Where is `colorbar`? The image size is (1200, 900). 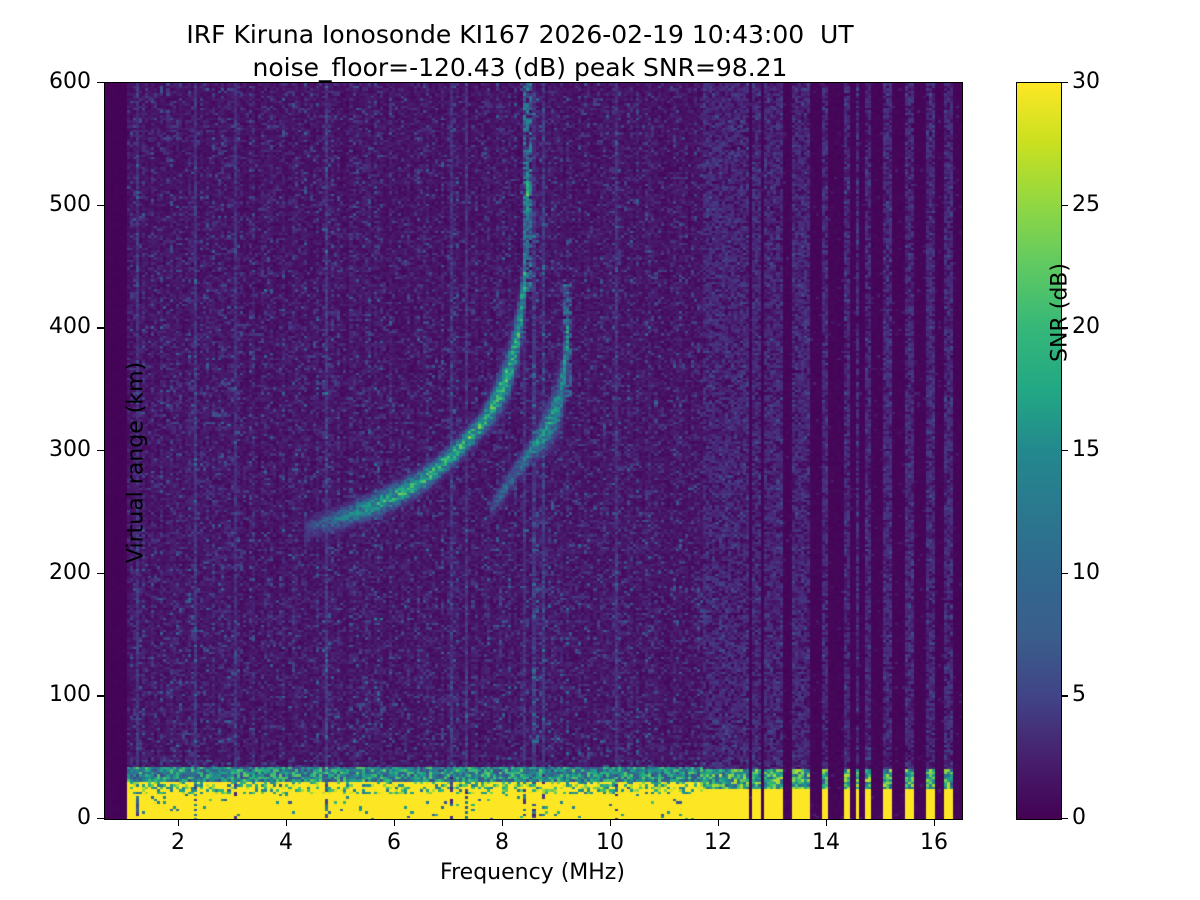
colorbar is located at coordinates (1039, 451).